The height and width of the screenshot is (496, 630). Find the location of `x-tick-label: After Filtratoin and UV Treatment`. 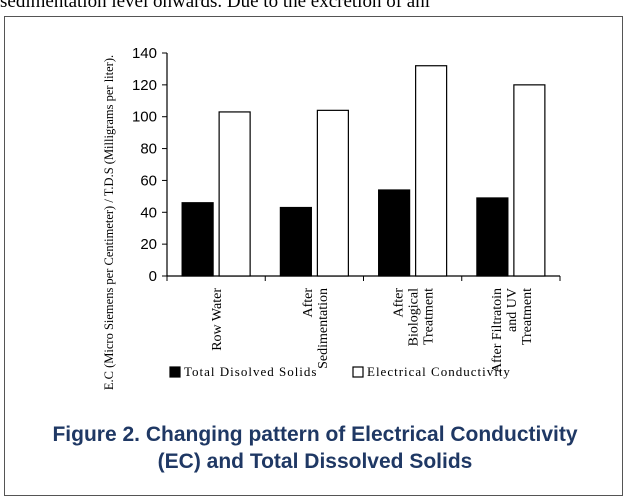

x-tick-label: After Filtratoin and UV Treatment is located at coordinates (512, 330).